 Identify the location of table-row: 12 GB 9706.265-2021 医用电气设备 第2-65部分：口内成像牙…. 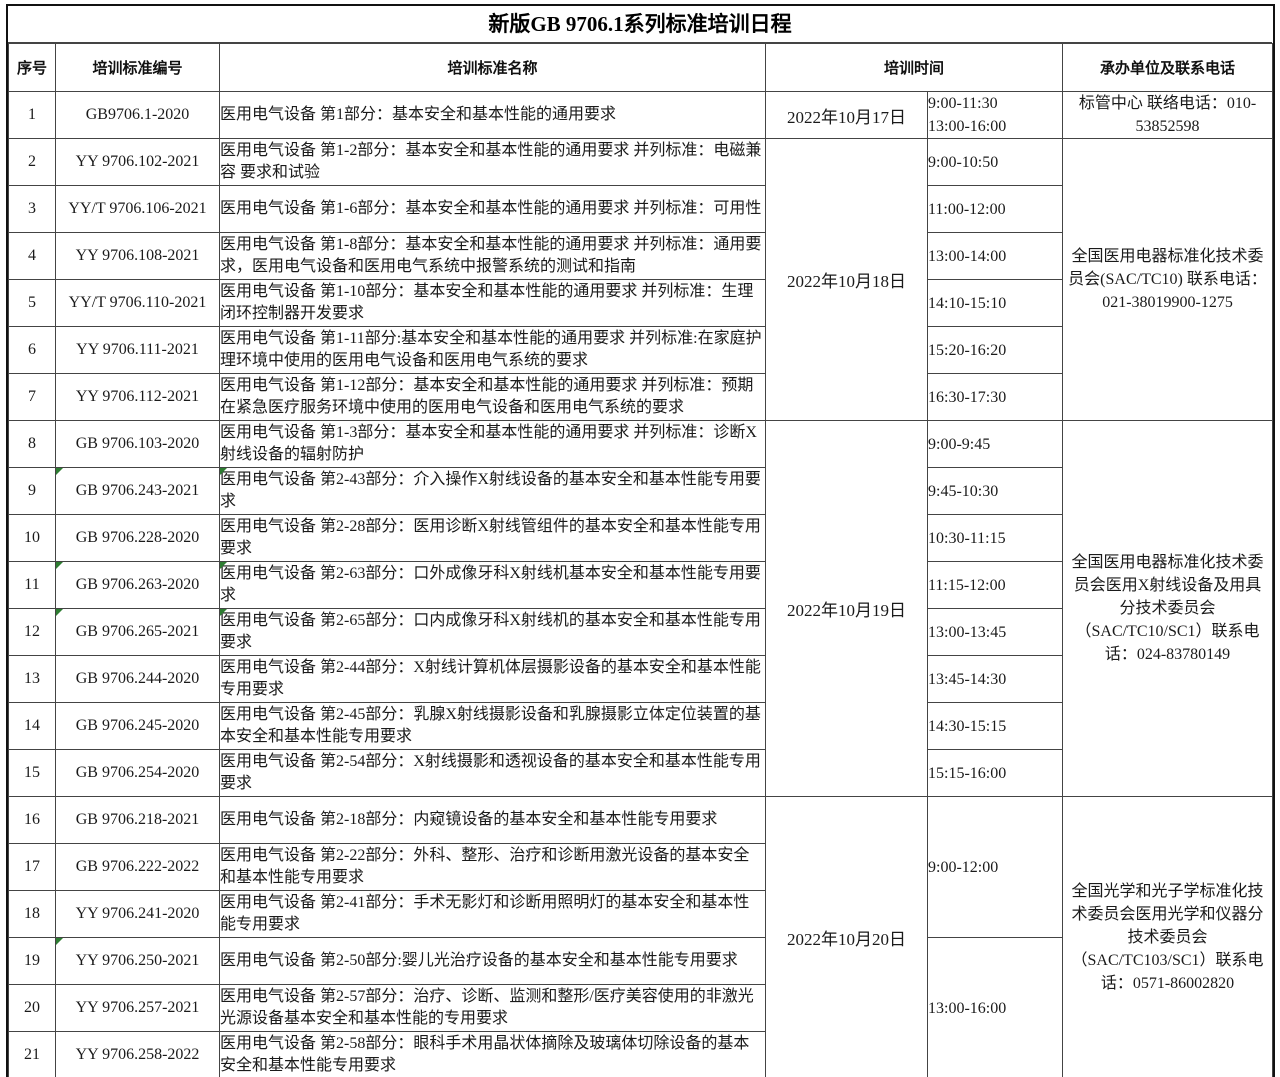
(640, 632).